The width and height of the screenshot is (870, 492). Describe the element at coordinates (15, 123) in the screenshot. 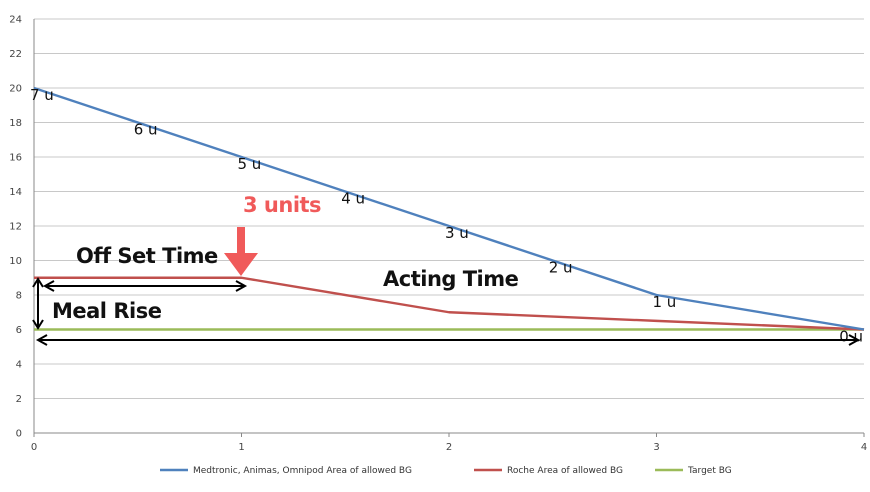

I see `y-tick-label: 18` at that location.